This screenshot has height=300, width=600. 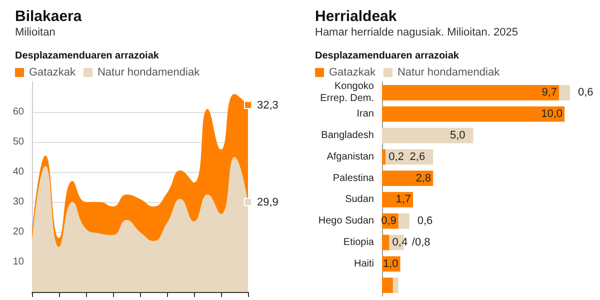 I want to click on data-label: 2,6, so click(x=418, y=156).